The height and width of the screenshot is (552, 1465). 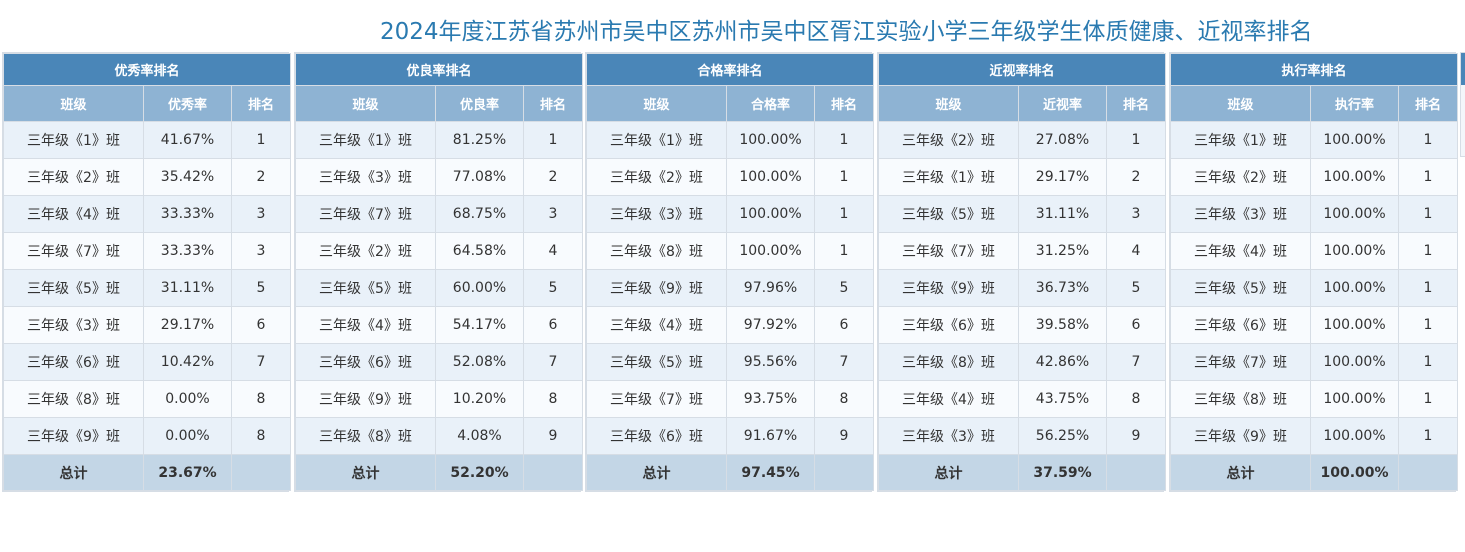 I want to click on class-name-cell: 三年级《9》班, so click(x=948, y=288).